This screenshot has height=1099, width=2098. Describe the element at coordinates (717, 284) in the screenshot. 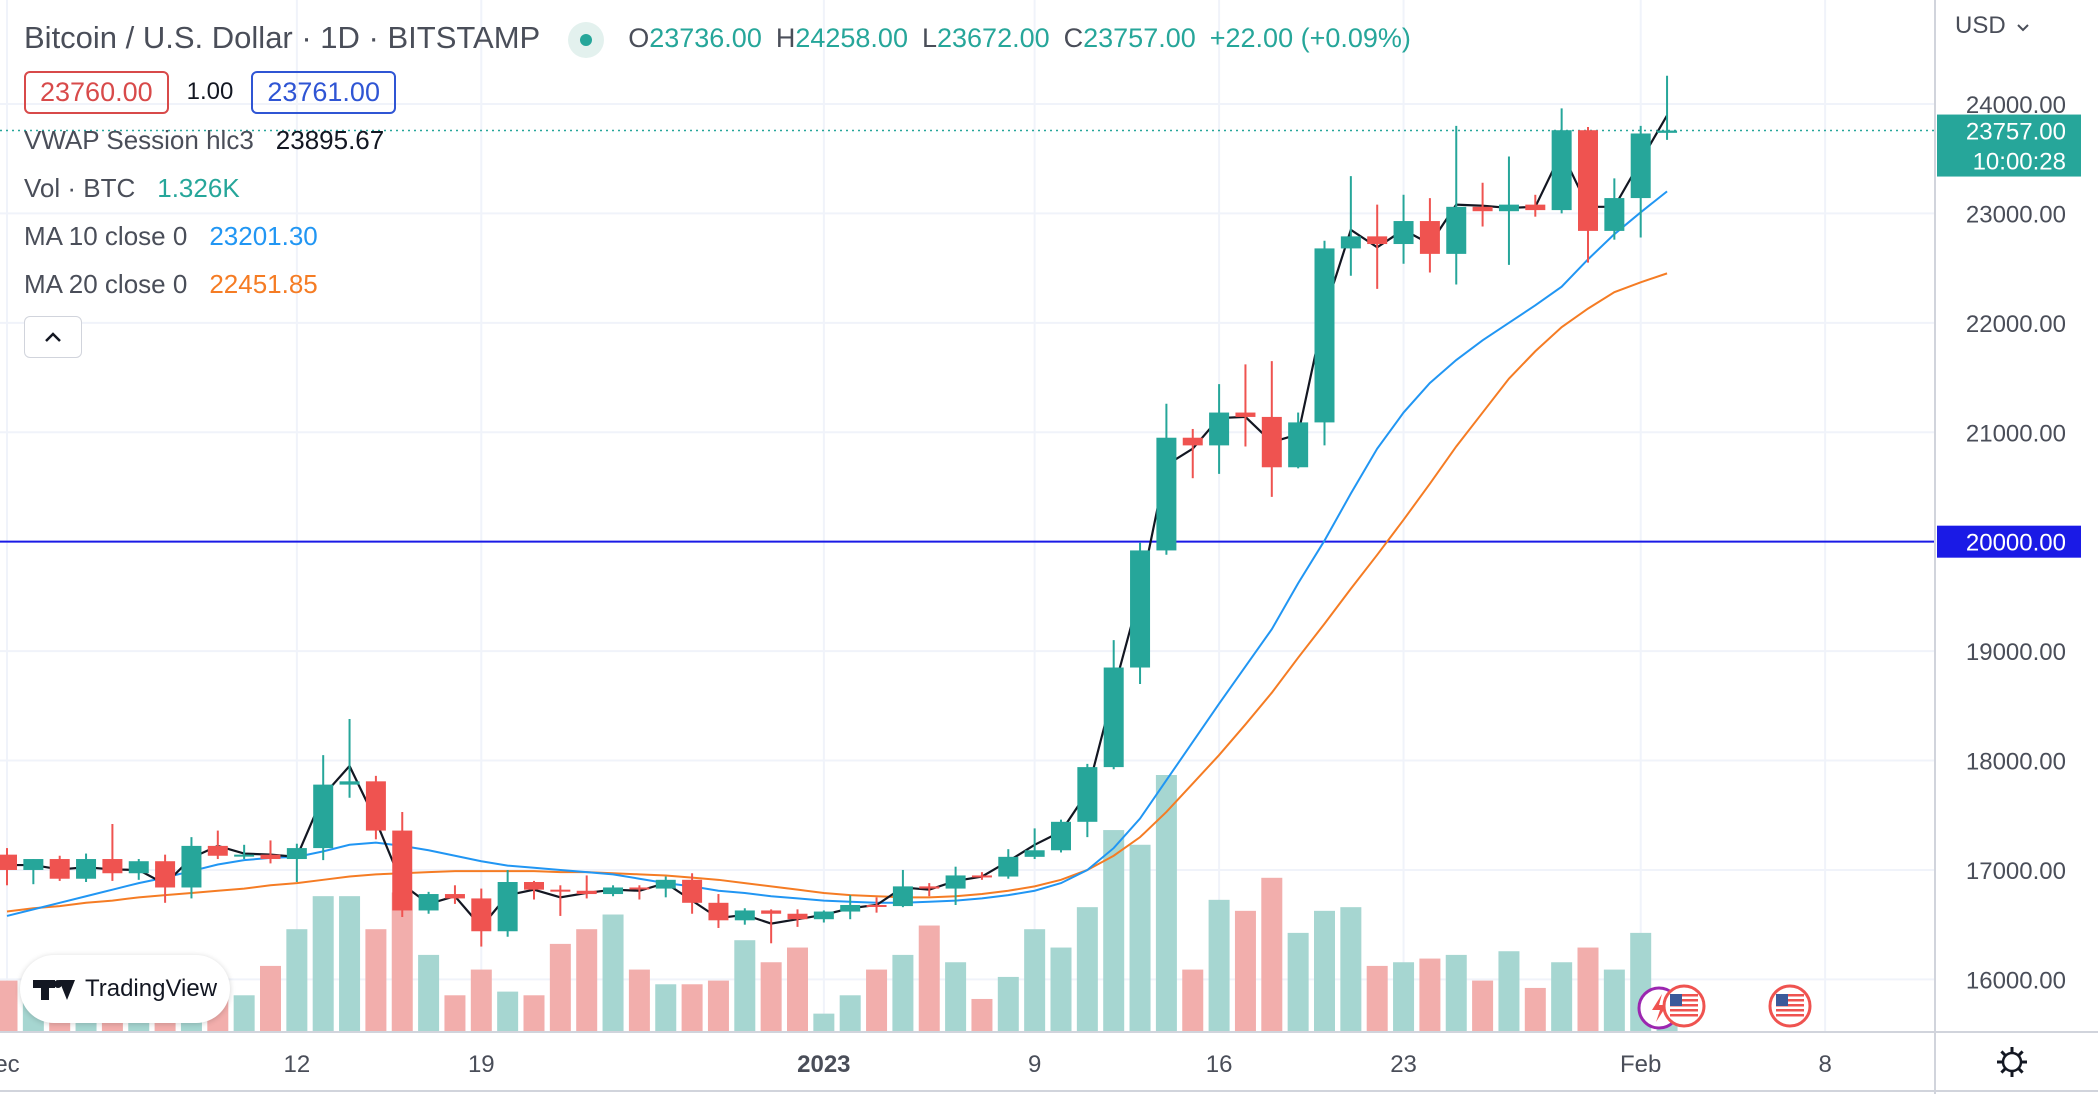

I see `indicator-ma20: MA 20 close 0 22451.85` at that location.